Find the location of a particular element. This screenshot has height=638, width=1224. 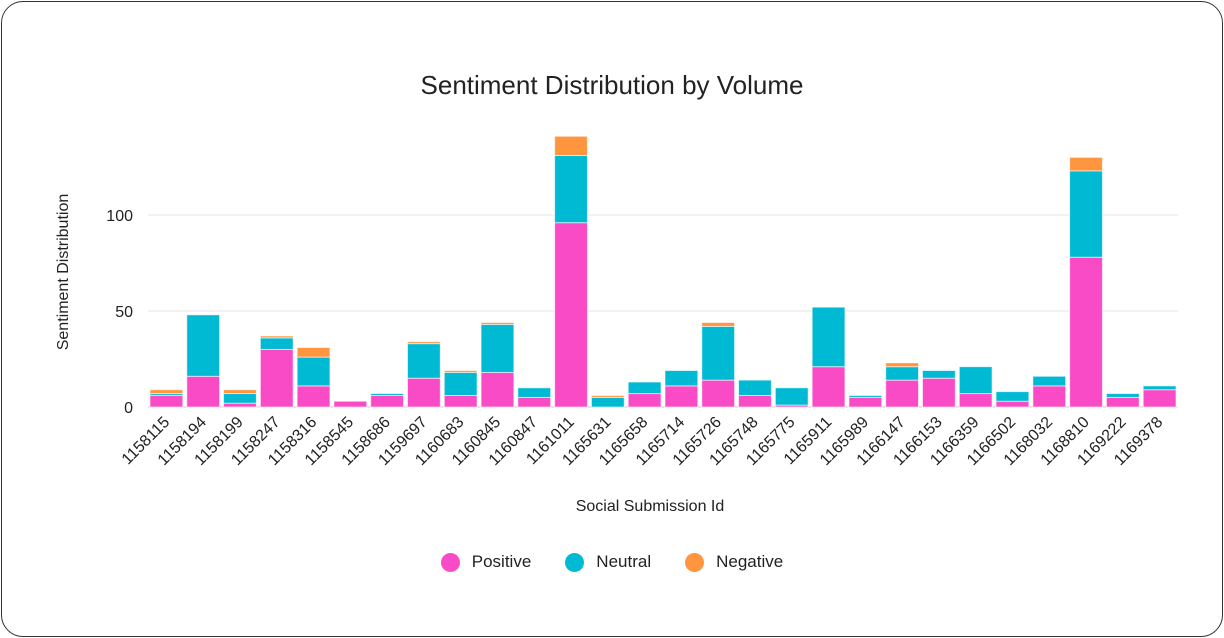

y-tick-label: 0 is located at coordinates (128, 408).